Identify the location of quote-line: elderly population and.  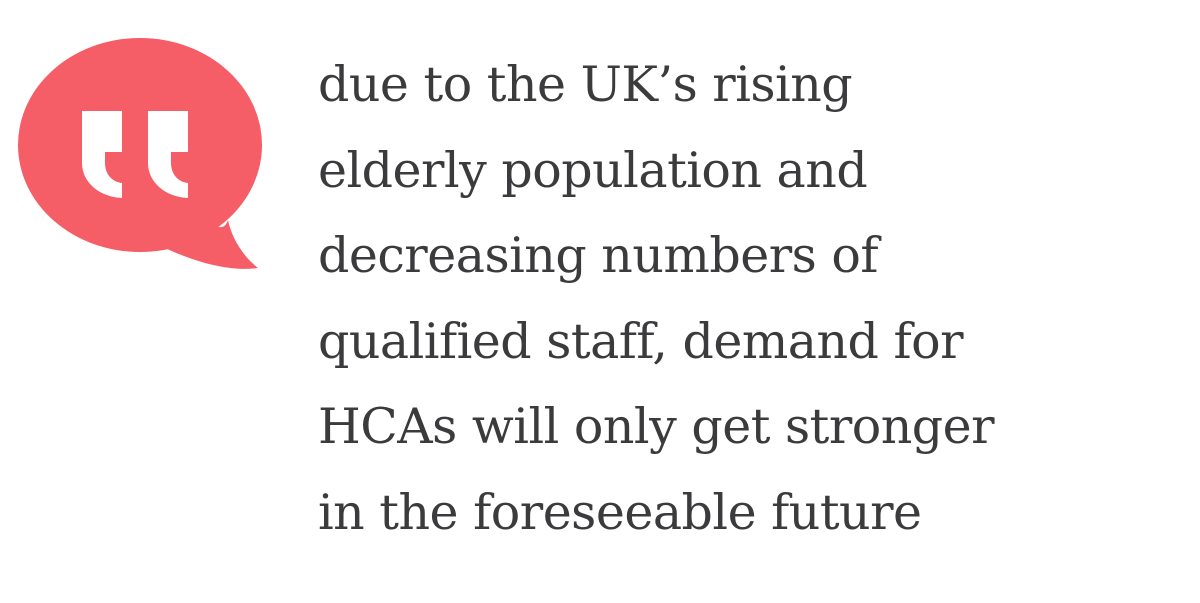
(593, 170).